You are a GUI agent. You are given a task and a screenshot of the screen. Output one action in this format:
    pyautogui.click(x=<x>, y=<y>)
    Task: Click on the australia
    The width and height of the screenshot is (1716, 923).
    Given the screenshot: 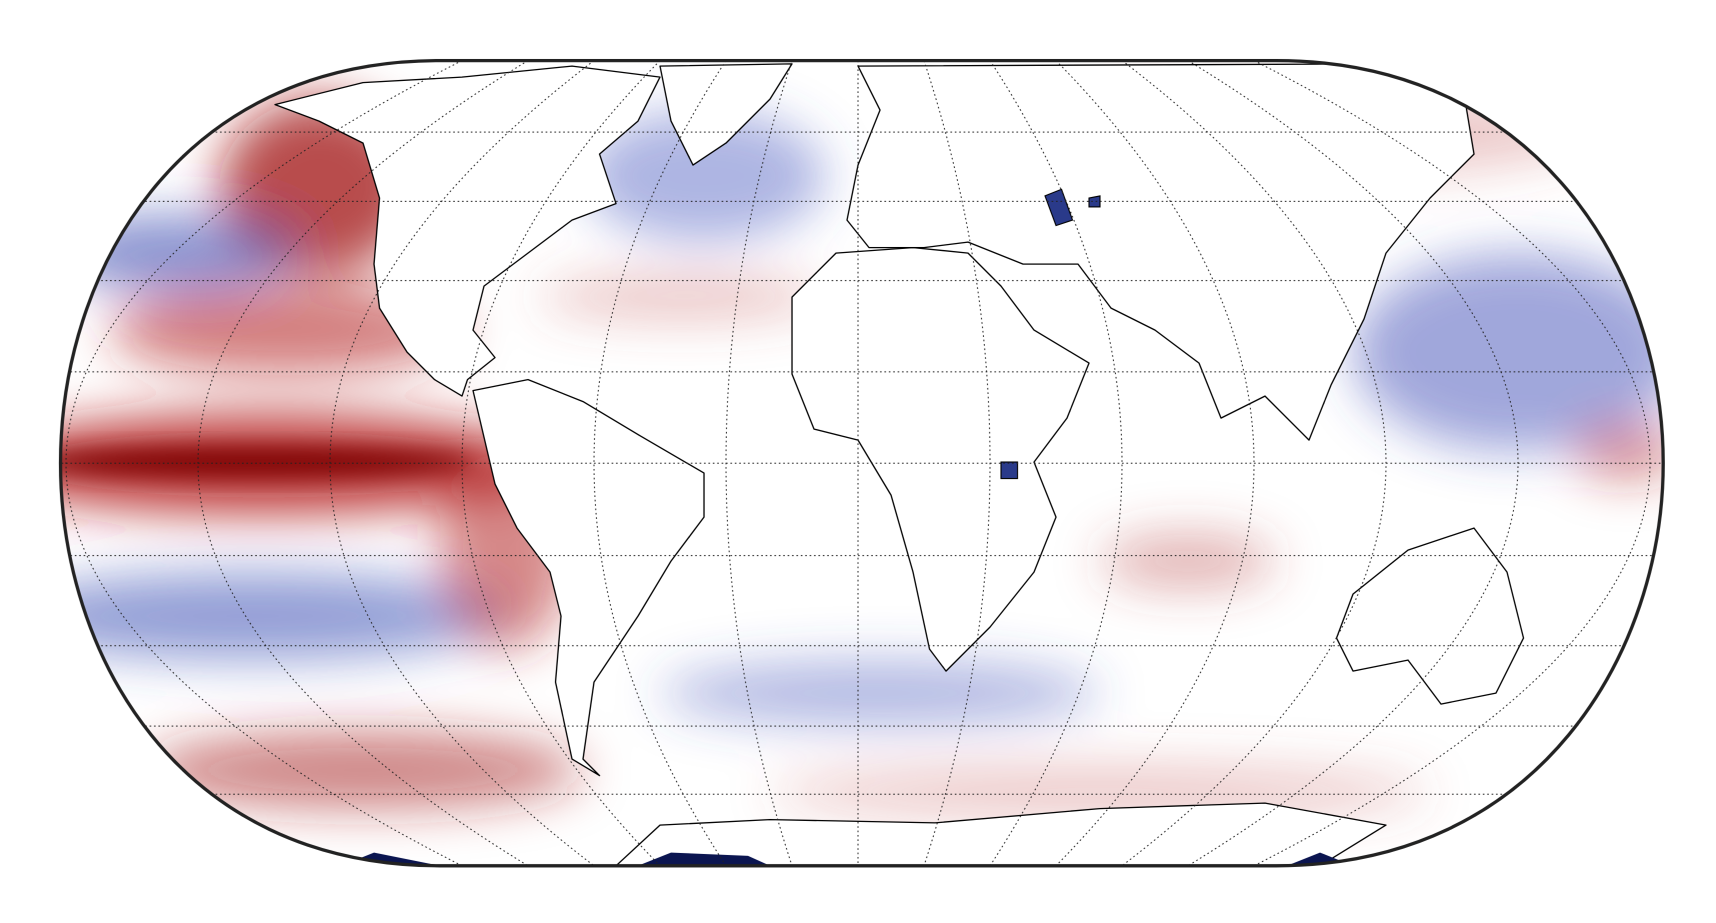 What is the action you would take?
    pyautogui.click(x=1430, y=616)
    